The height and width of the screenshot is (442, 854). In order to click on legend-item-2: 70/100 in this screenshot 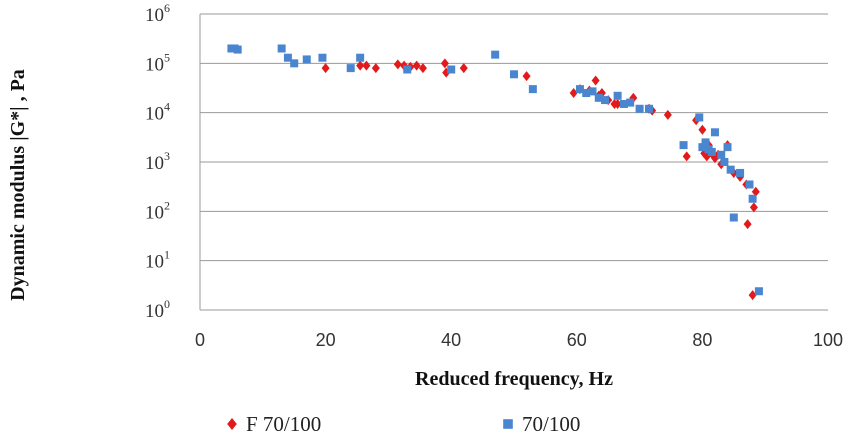, I will do `click(541, 424)`.